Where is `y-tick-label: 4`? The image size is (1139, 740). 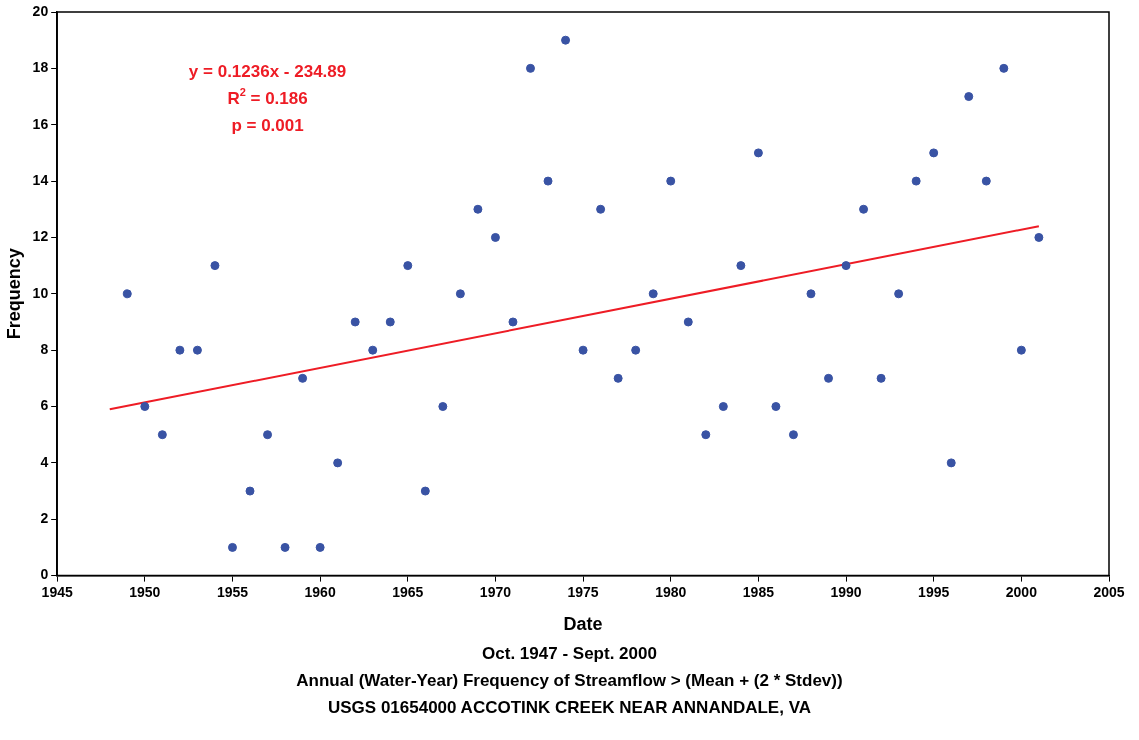 y-tick-label: 4 is located at coordinates (44, 461).